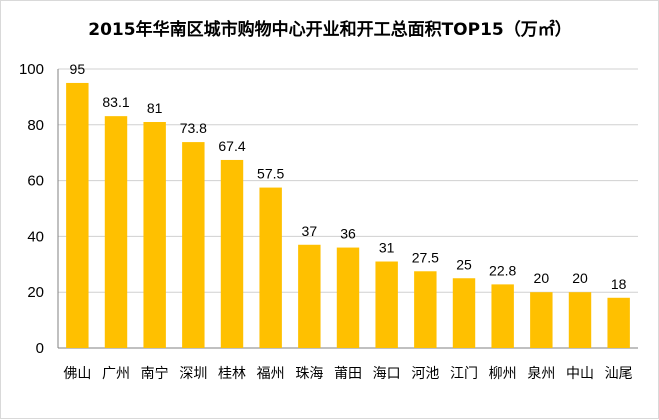  I want to click on data-label: 81, so click(155, 108).